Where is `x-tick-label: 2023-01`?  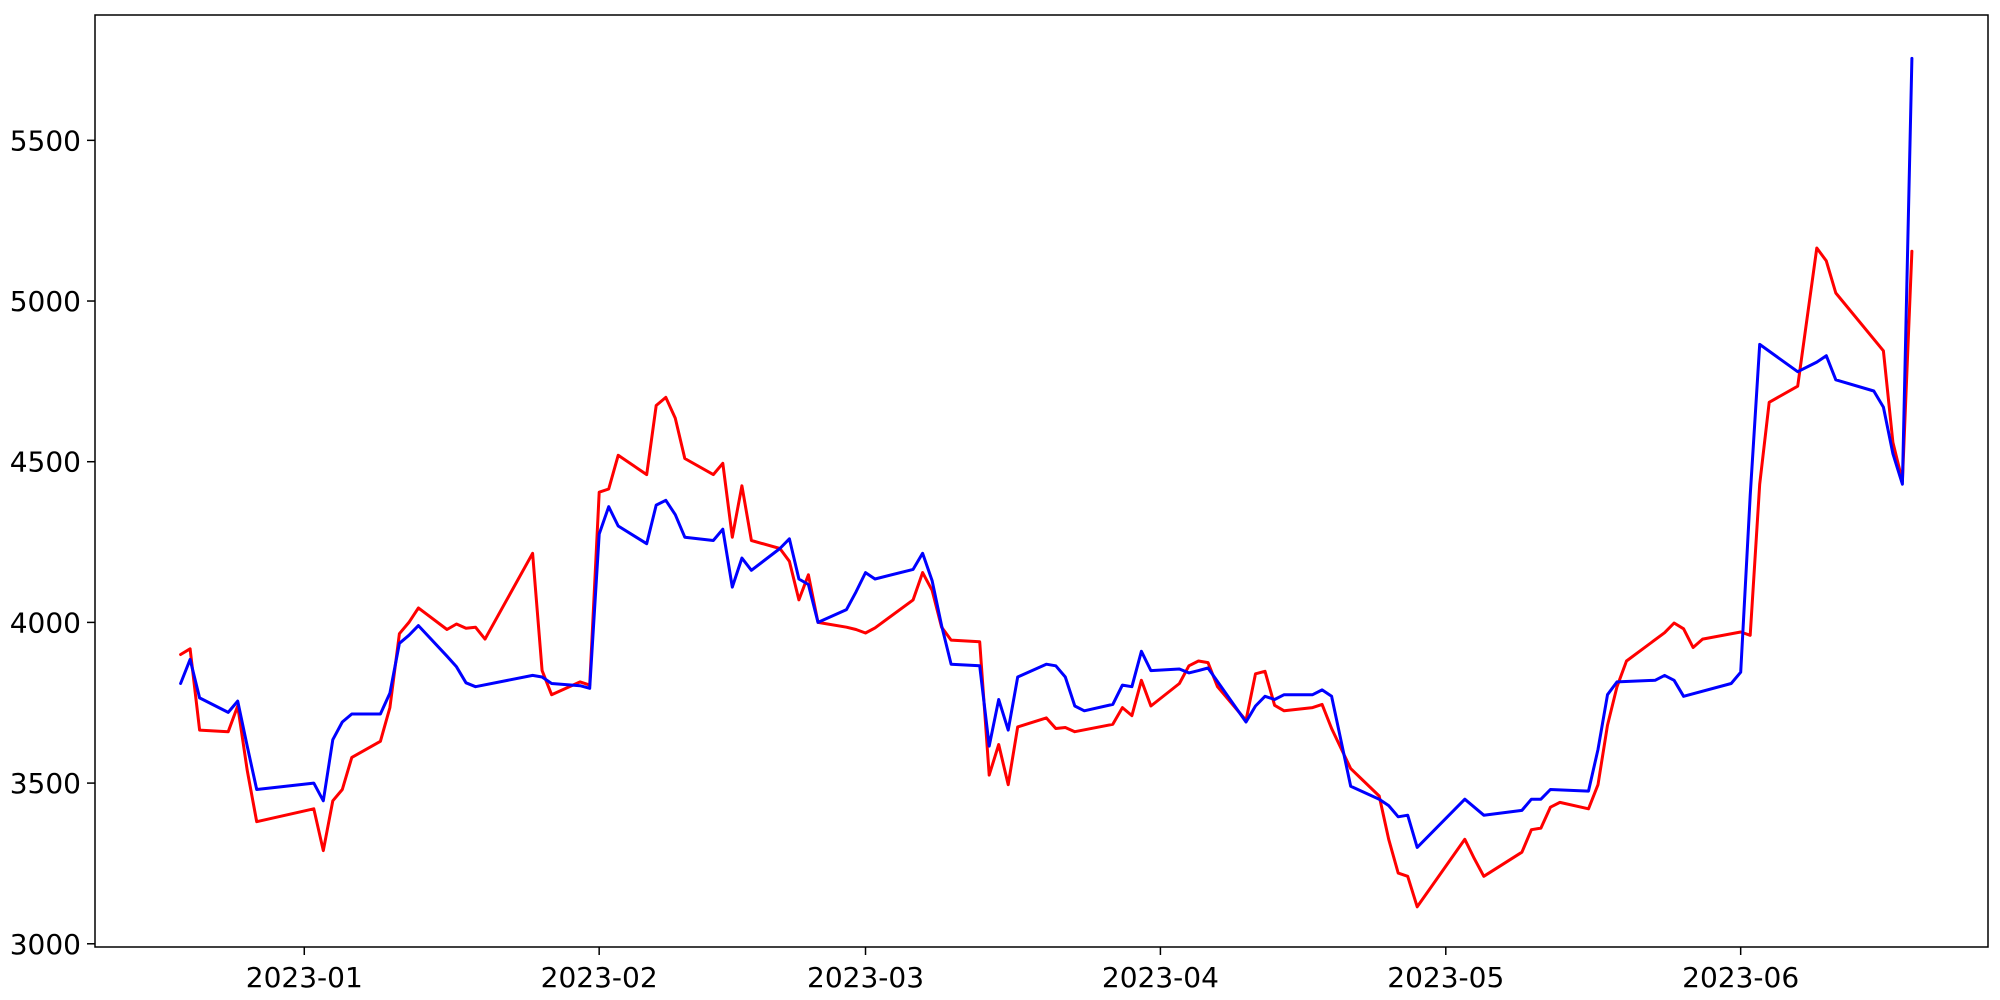
x-tick-label: 2023-01 is located at coordinates (304, 977).